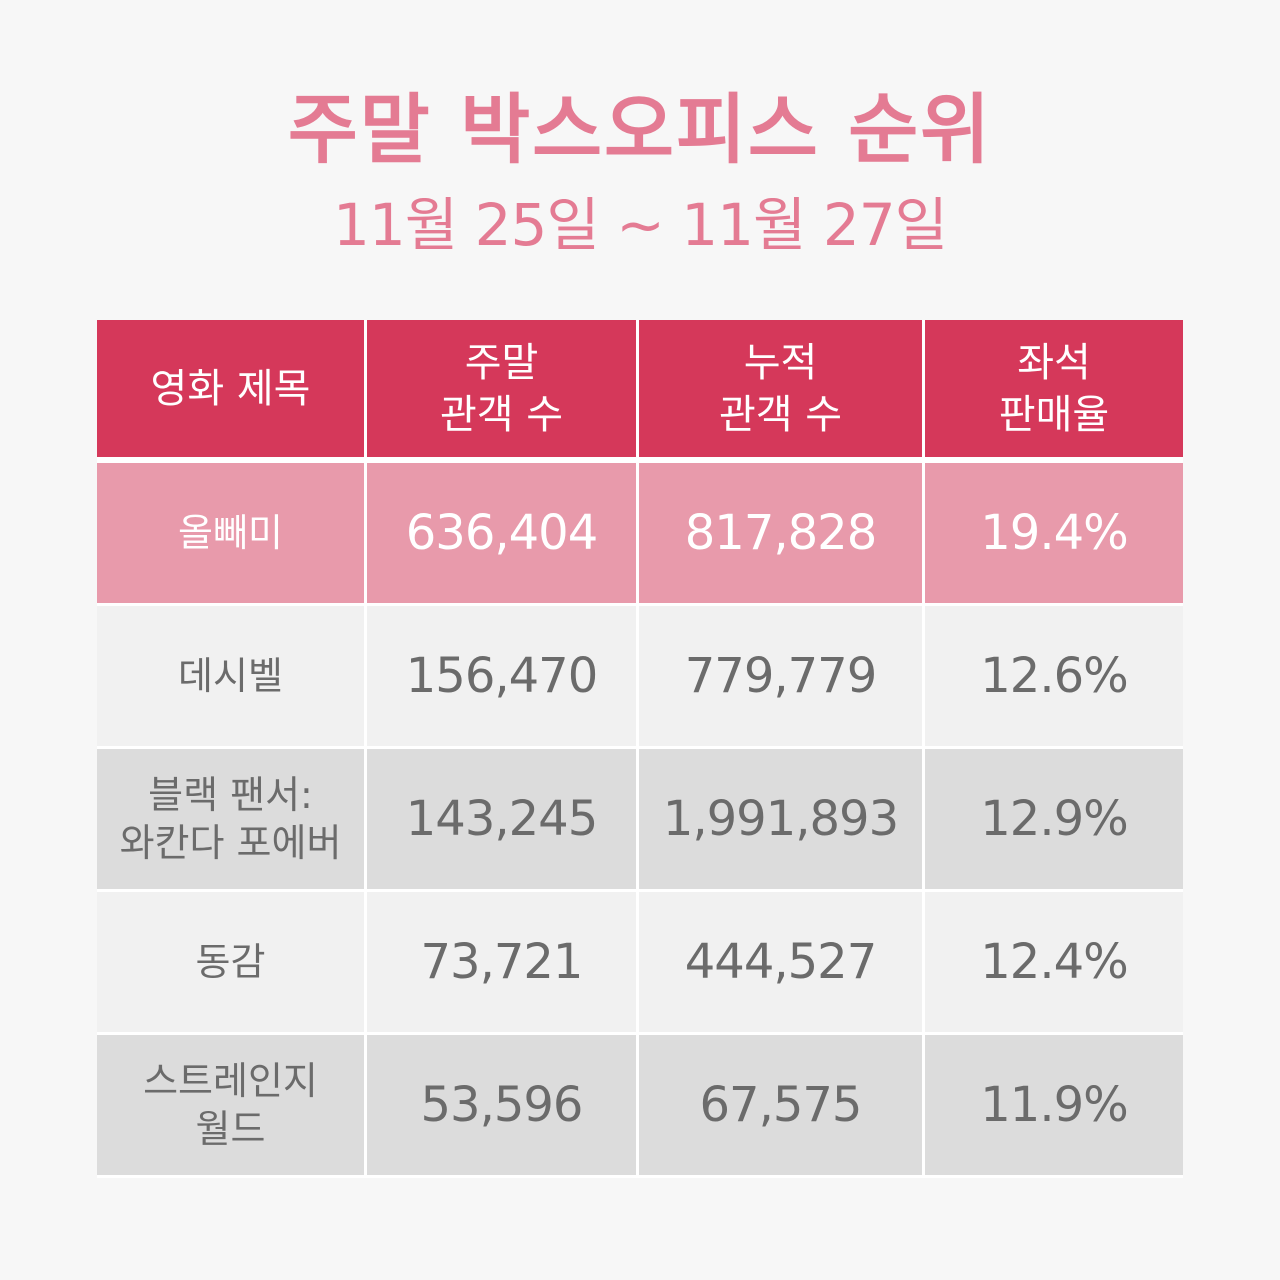 The width and height of the screenshot is (1280, 1280). What do you see at coordinates (640, 225) in the screenshot?
I see `date-range-subtitle: 11월 25일 ~ 11월 27일` at bounding box center [640, 225].